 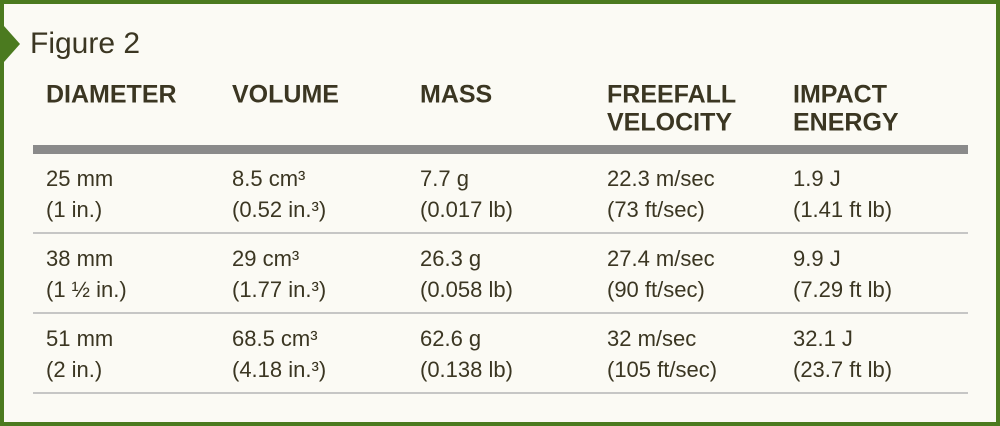 What do you see at coordinates (275, 338) in the screenshot?
I see `table-cell: 68.5 cm³` at bounding box center [275, 338].